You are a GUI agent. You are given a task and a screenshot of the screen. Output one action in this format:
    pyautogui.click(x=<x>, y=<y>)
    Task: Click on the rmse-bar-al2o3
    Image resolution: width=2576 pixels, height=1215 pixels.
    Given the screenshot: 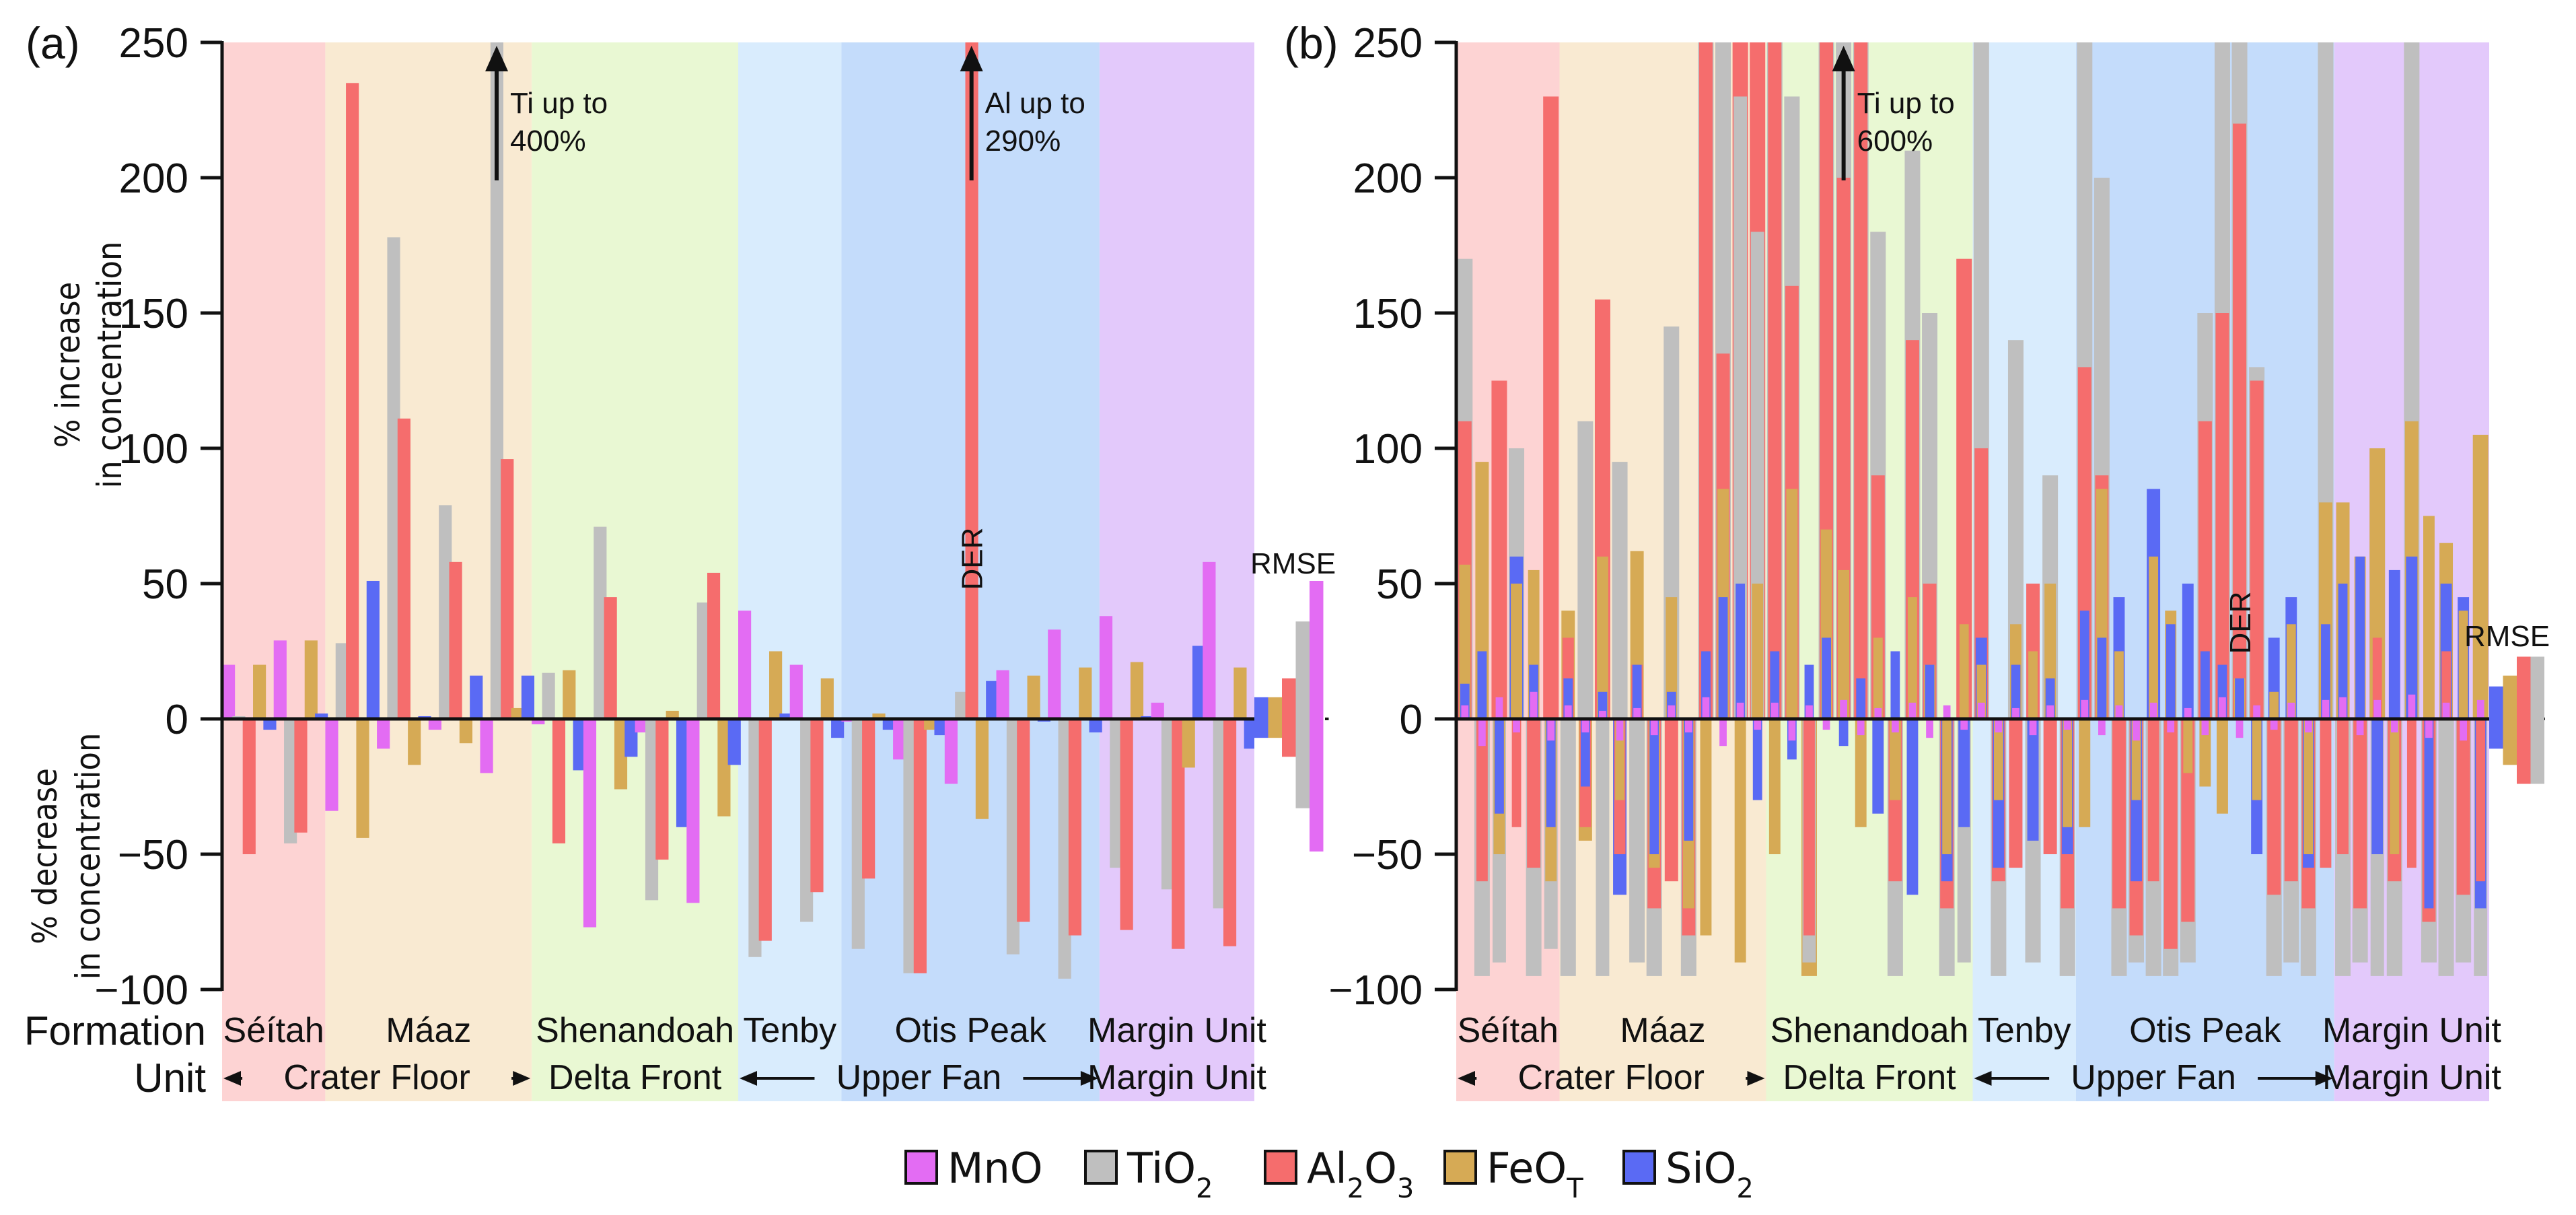 What is the action you would take?
    pyautogui.click(x=2524, y=720)
    